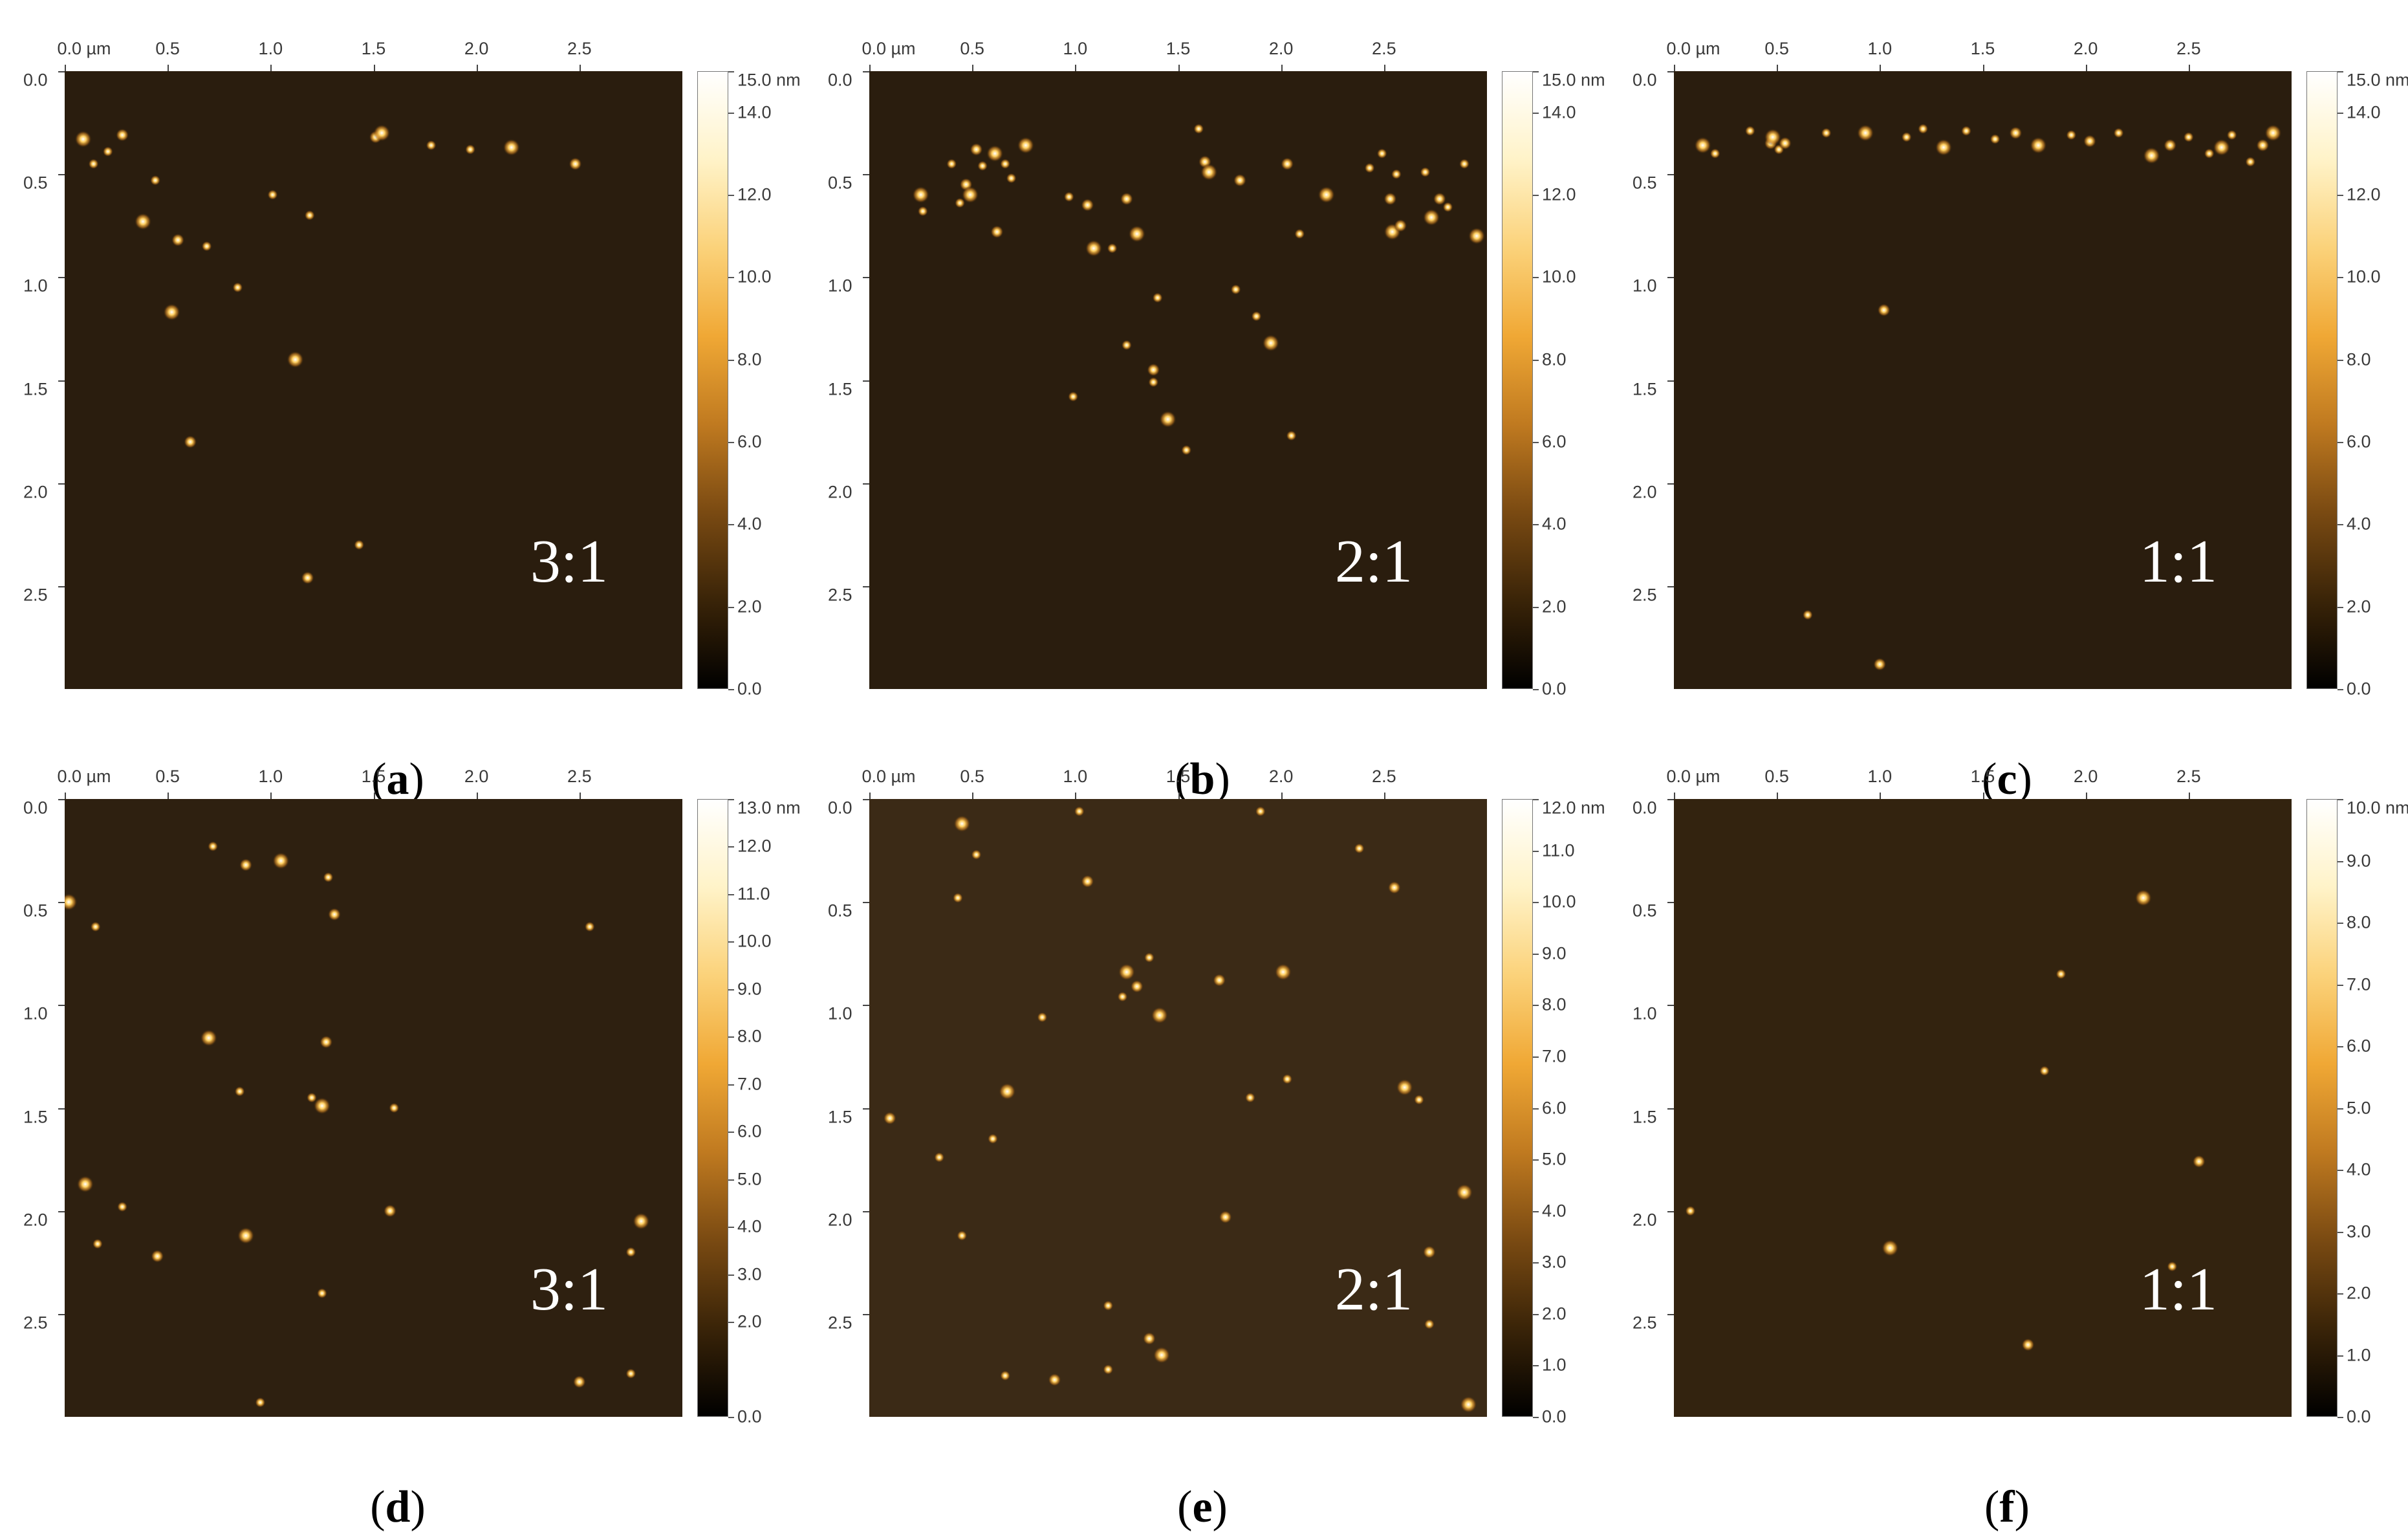 Image resolution: width=2408 pixels, height=1532 pixels. Describe the element at coordinates (754, 112) in the screenshot. I see `colorbar-tick-label: 14.0` at that location.